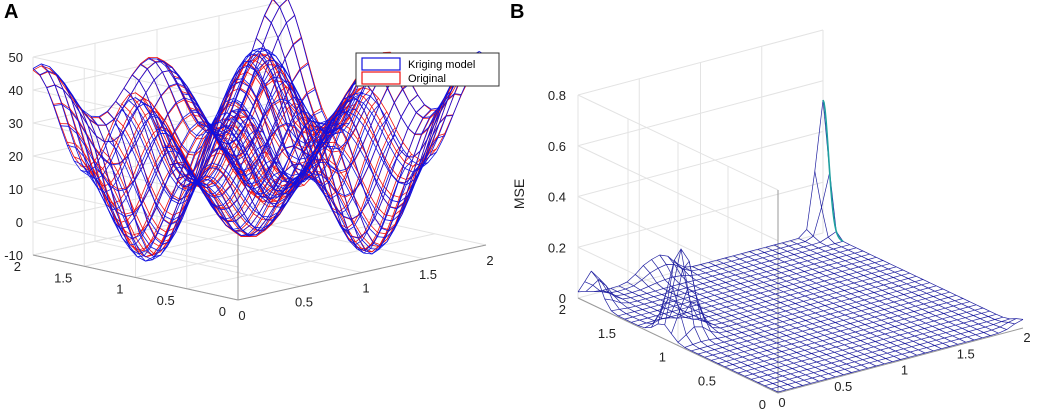  I want to click on legend: Kriging model Original, so click(427, 69).